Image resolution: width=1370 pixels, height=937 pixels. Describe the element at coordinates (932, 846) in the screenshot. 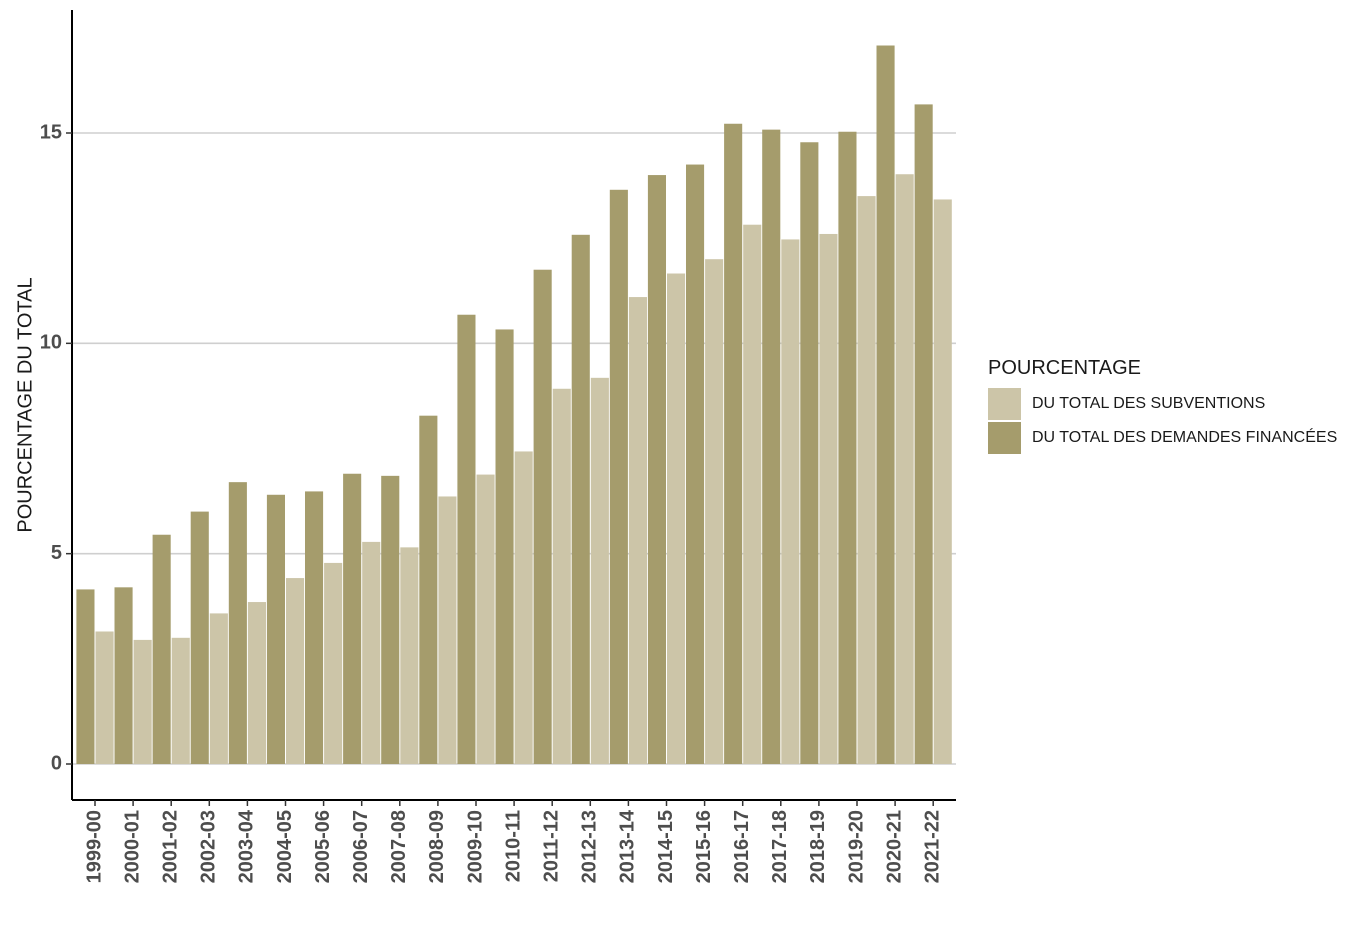

I see `x-tick-label-22: 2021-22` at that location.